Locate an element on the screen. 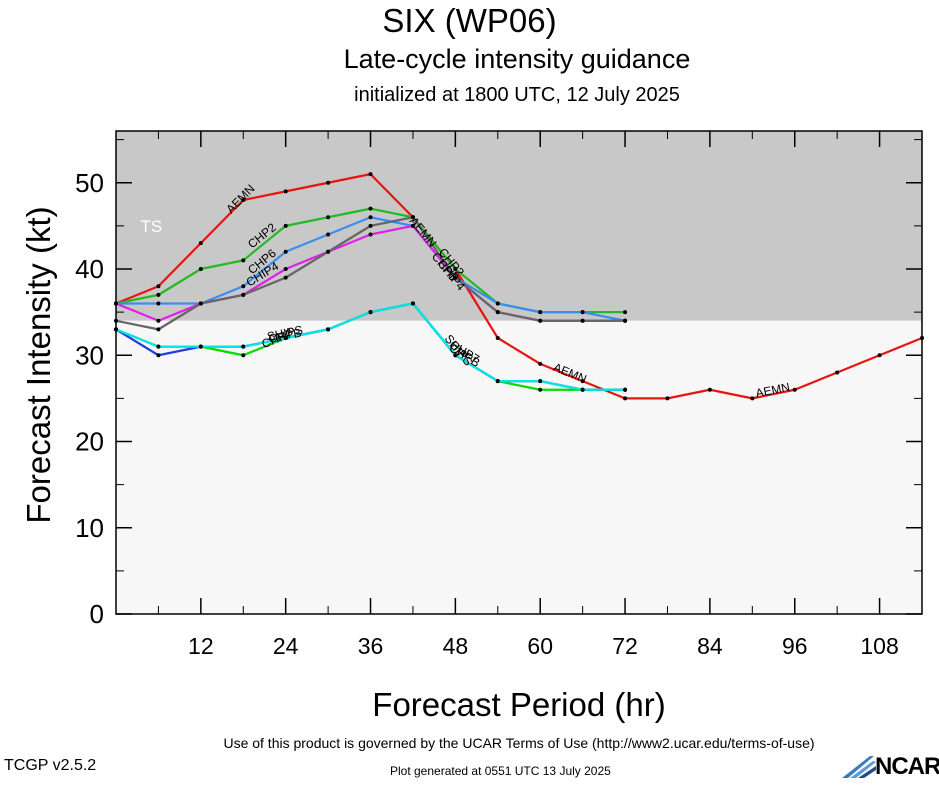 The height and width of the screenshot is (785, 939). ncar-logo-text: NCAR is located at coordinates (907, 766).